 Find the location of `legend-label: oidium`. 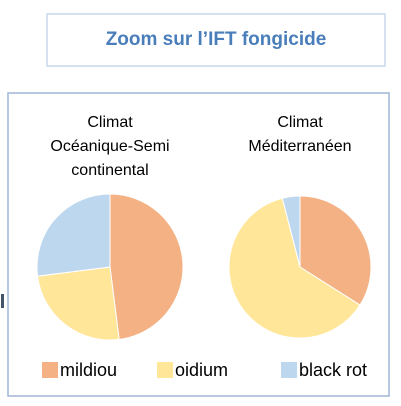

legend-label: oidium is located at coordinates (201, 370).